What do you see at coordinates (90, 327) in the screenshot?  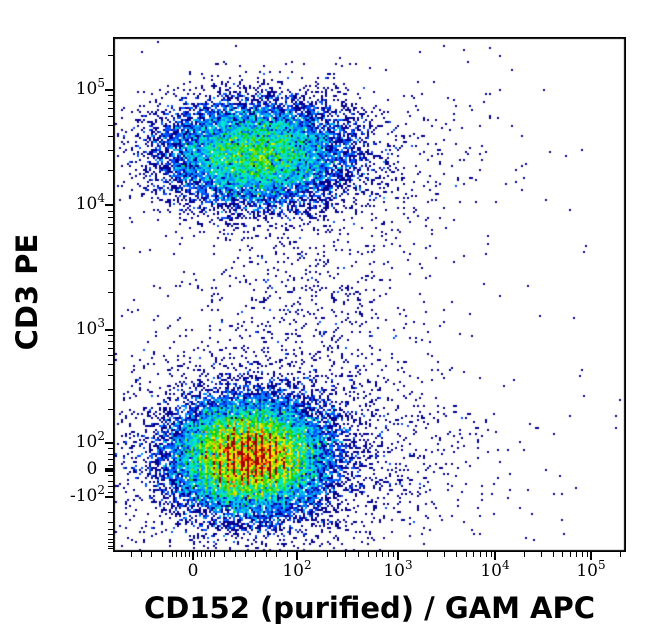 I see `y-tick-label: 10³` at bounding box center [90, 327].